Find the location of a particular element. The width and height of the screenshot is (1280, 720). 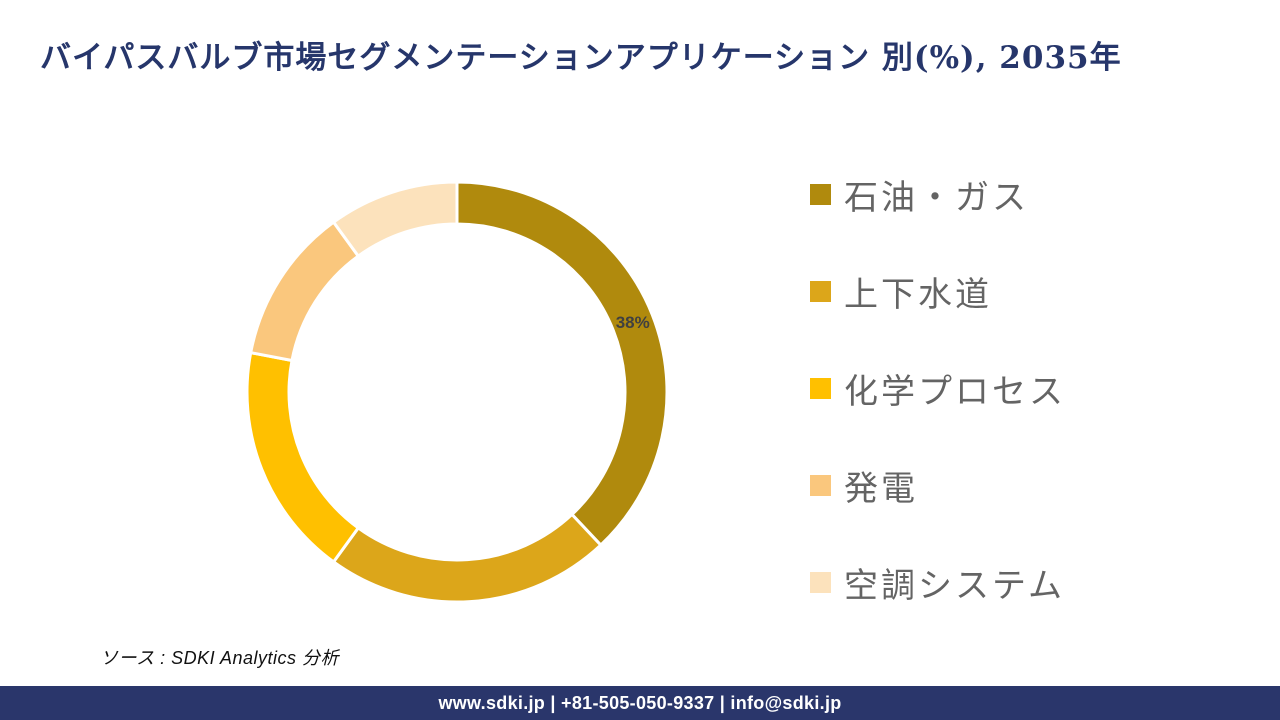

legend-item-1: 上下水道 is located at coordinates (938, 291).